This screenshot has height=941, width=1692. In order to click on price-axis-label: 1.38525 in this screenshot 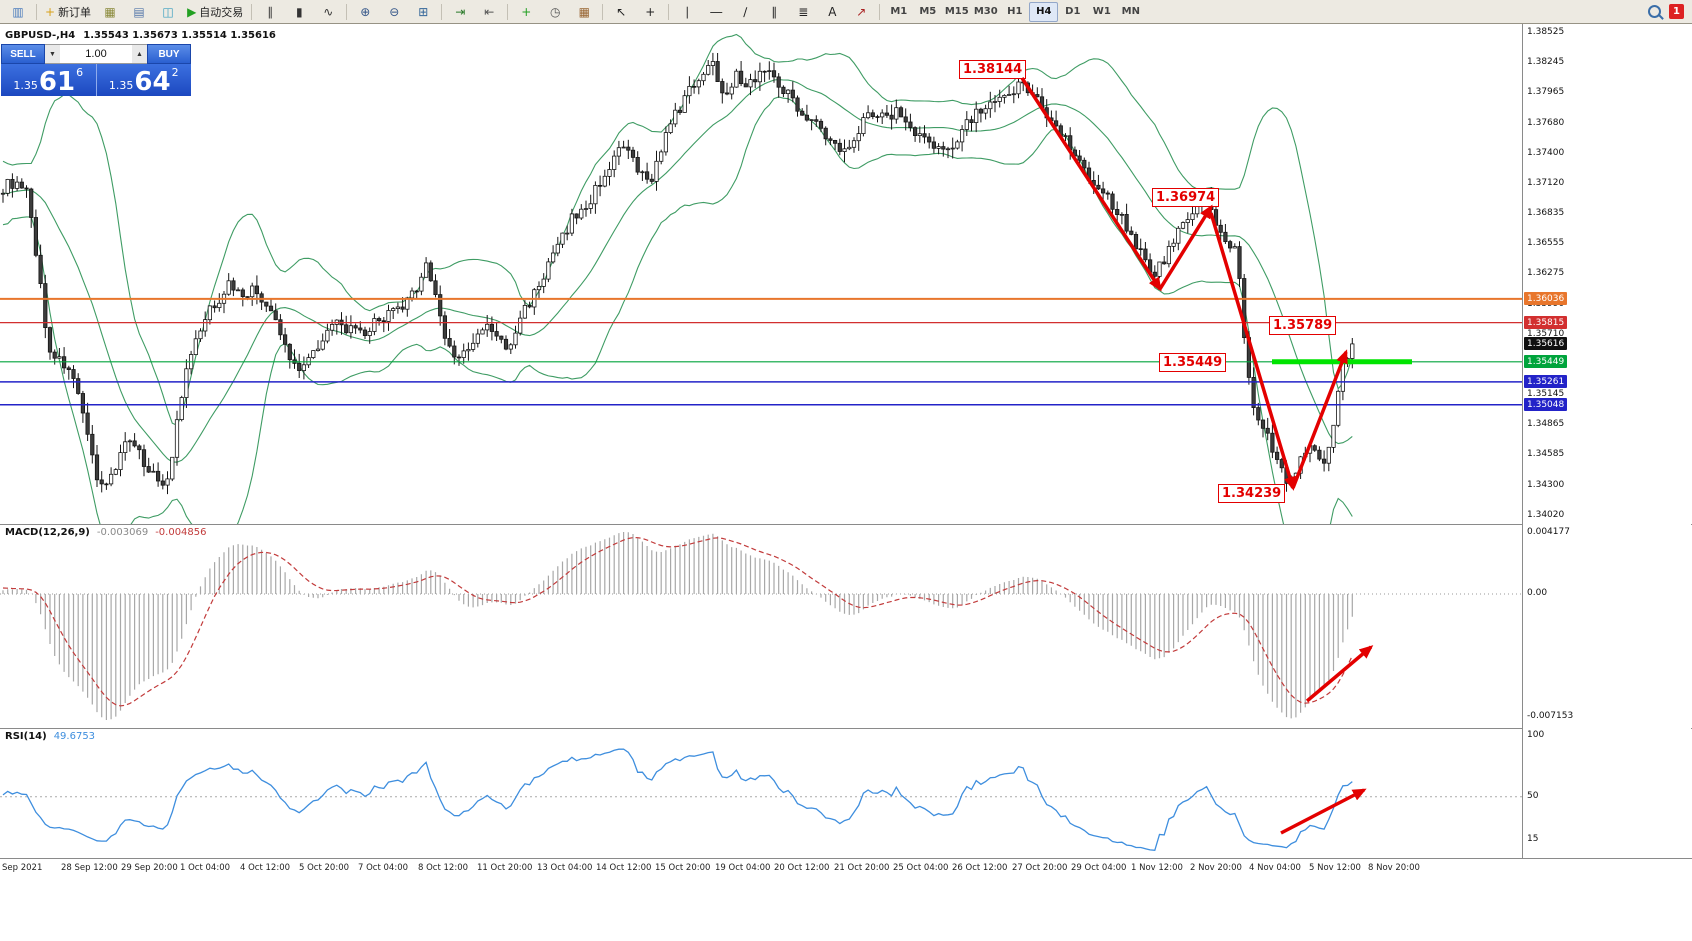, I will do `click(1546, 32)`.